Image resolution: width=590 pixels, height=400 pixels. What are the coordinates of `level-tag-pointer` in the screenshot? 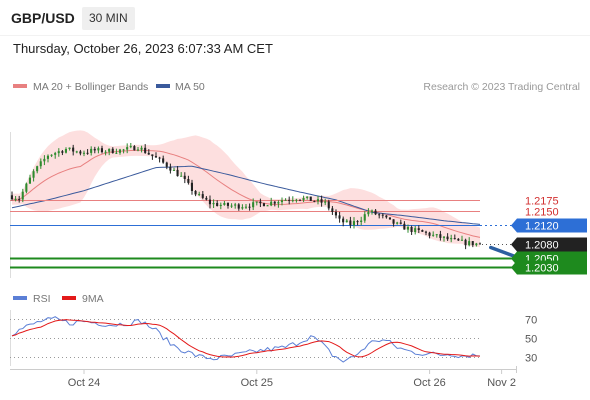 It's located at (514, 244).